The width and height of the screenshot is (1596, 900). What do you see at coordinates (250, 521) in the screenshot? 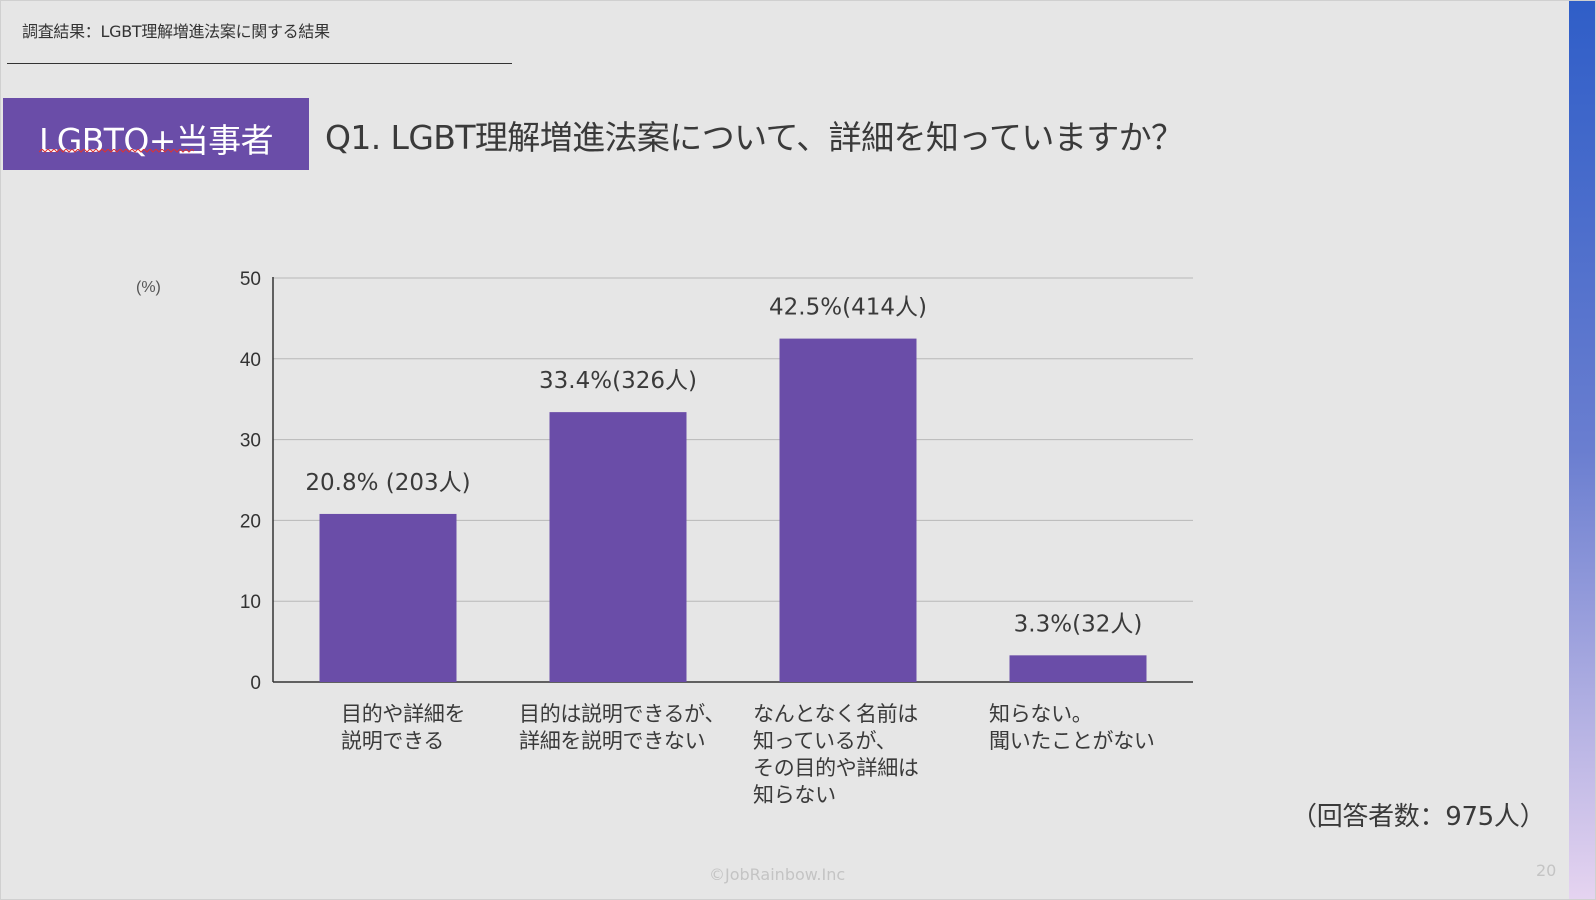
I see `y-tick-label: 20` at bounding box center [250, 521].